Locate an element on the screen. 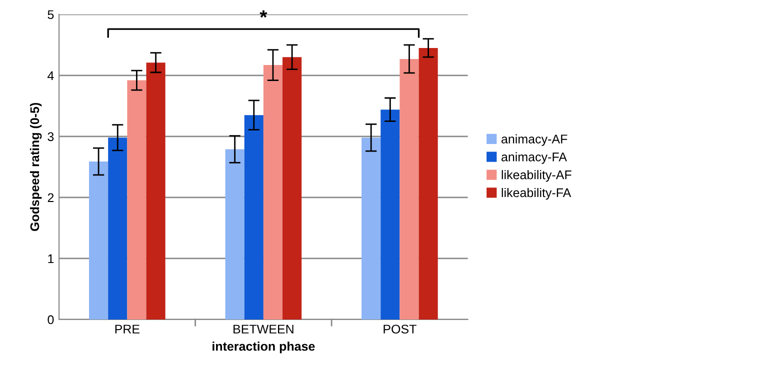 The image size is (757, 379). y-tick-label: 5 is located at coordinates (51, 15).